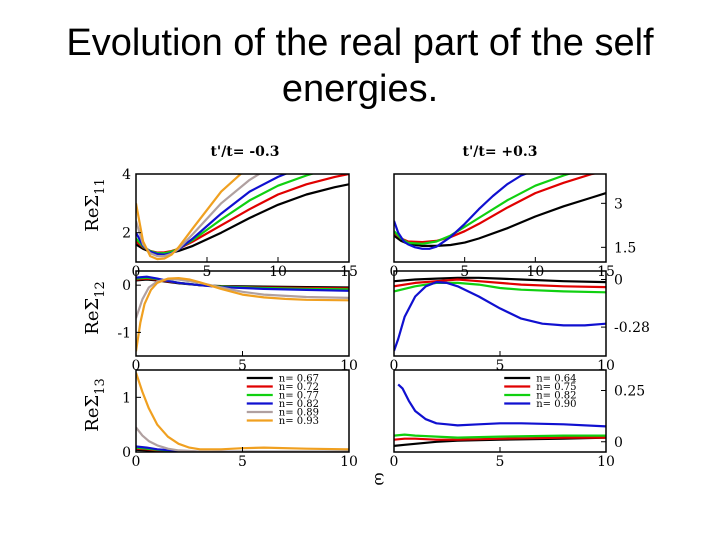  I want to click on slide-title-line-2: energies., so click(360, 89).